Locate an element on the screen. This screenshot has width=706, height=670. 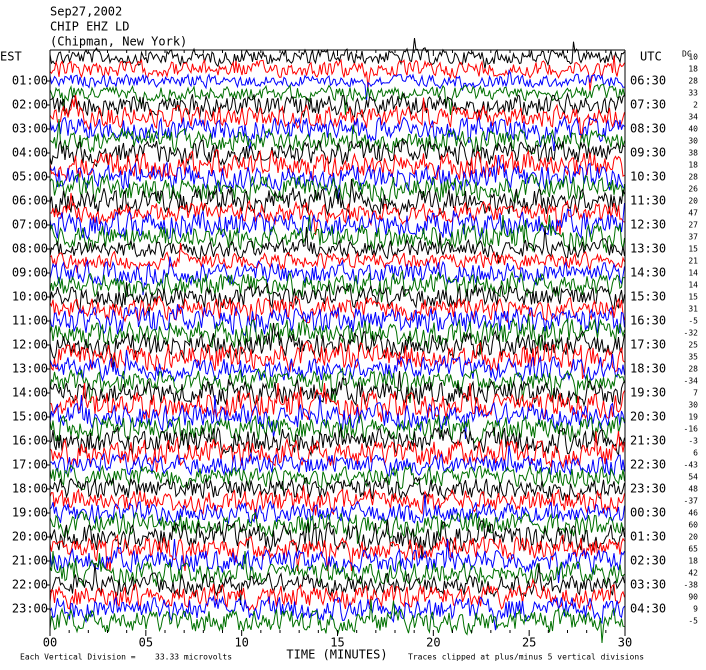
utc-label: 02:30 is located at coordinates (648, 561).